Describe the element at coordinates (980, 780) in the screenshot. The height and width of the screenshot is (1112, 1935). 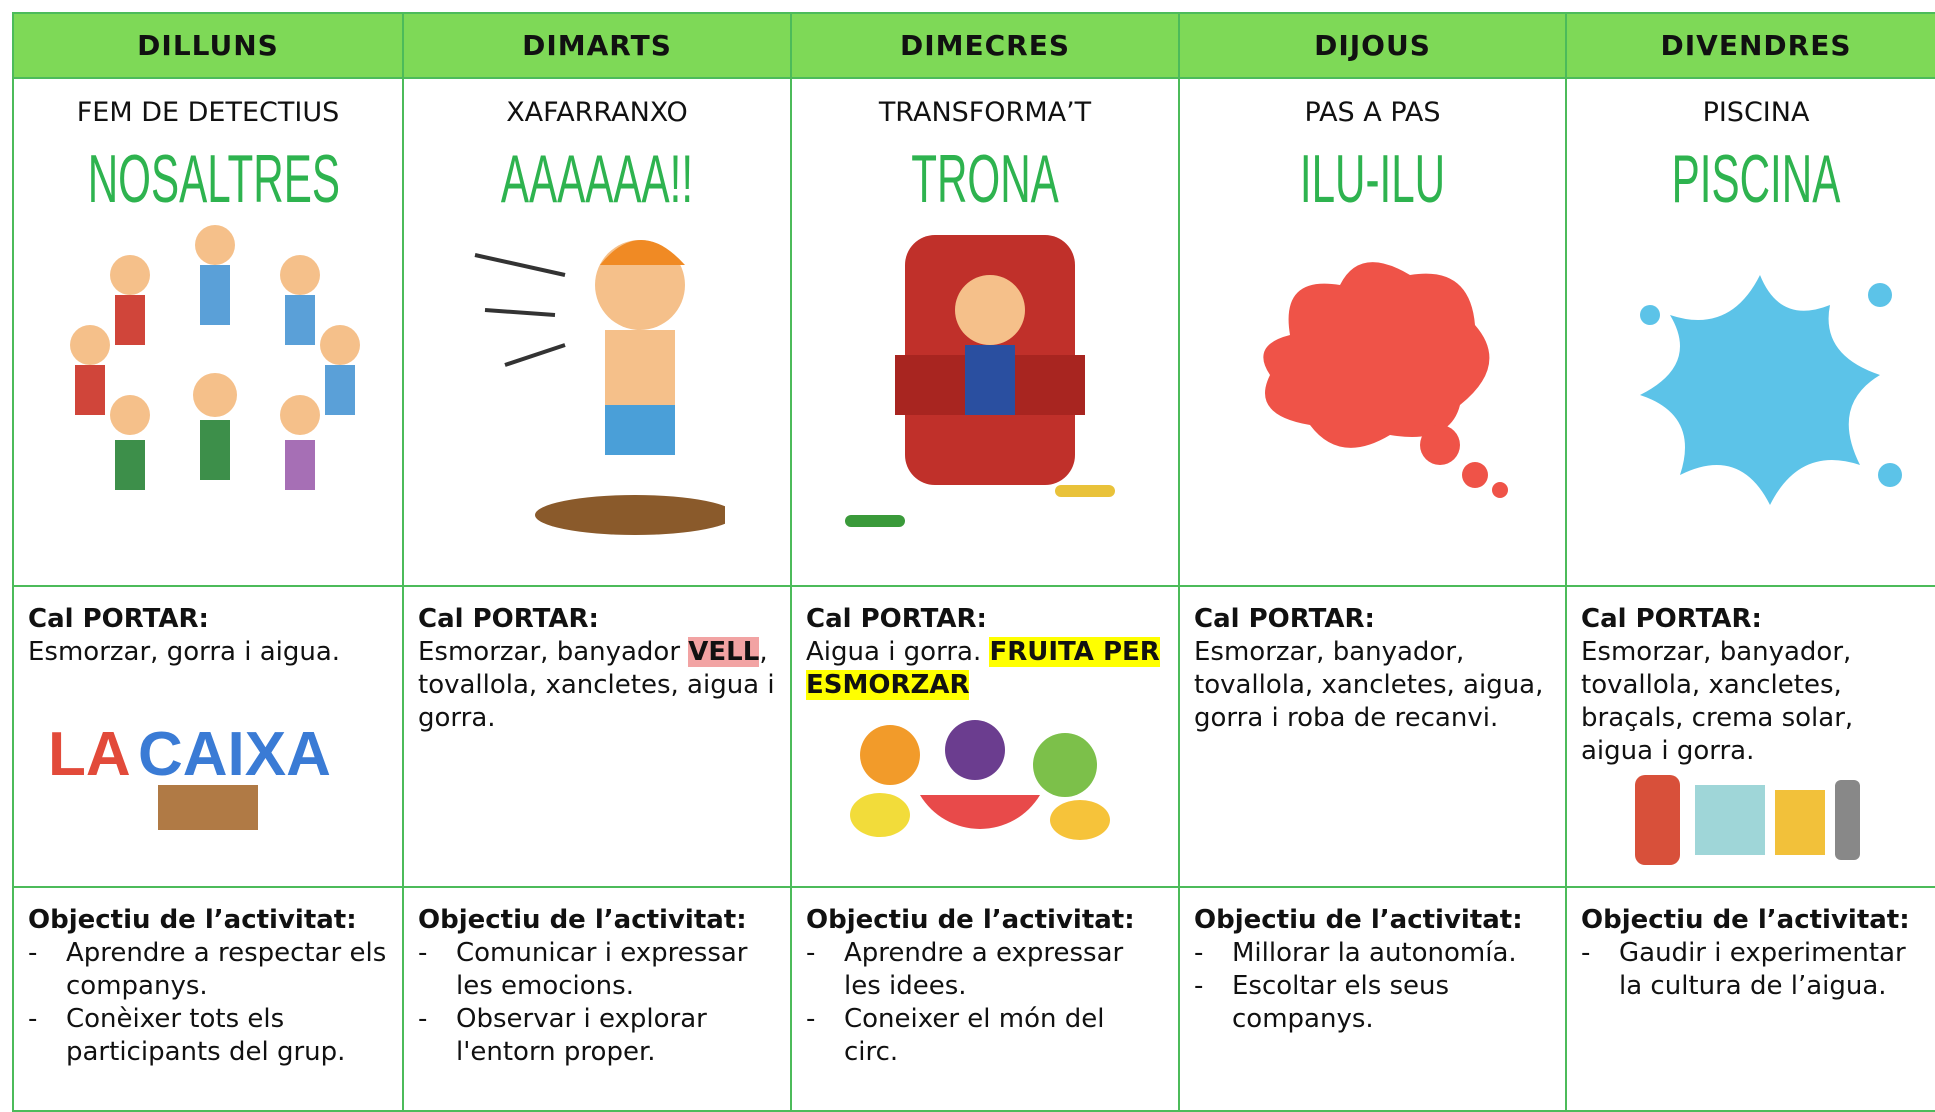
I see `fruit-illustration` at that location.